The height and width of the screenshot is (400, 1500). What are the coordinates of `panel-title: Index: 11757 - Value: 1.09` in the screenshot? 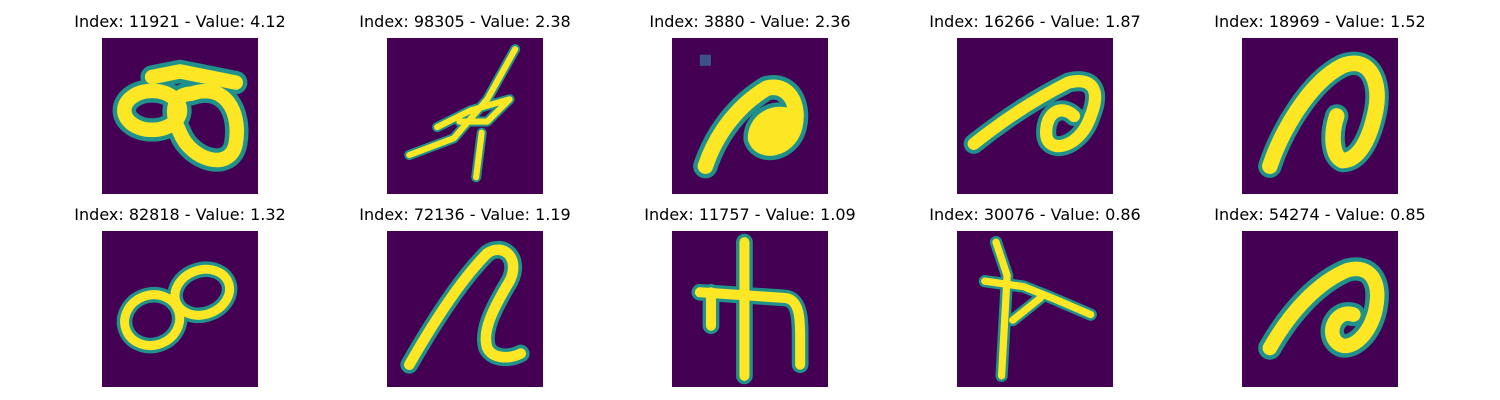 It's located at (750, 214).